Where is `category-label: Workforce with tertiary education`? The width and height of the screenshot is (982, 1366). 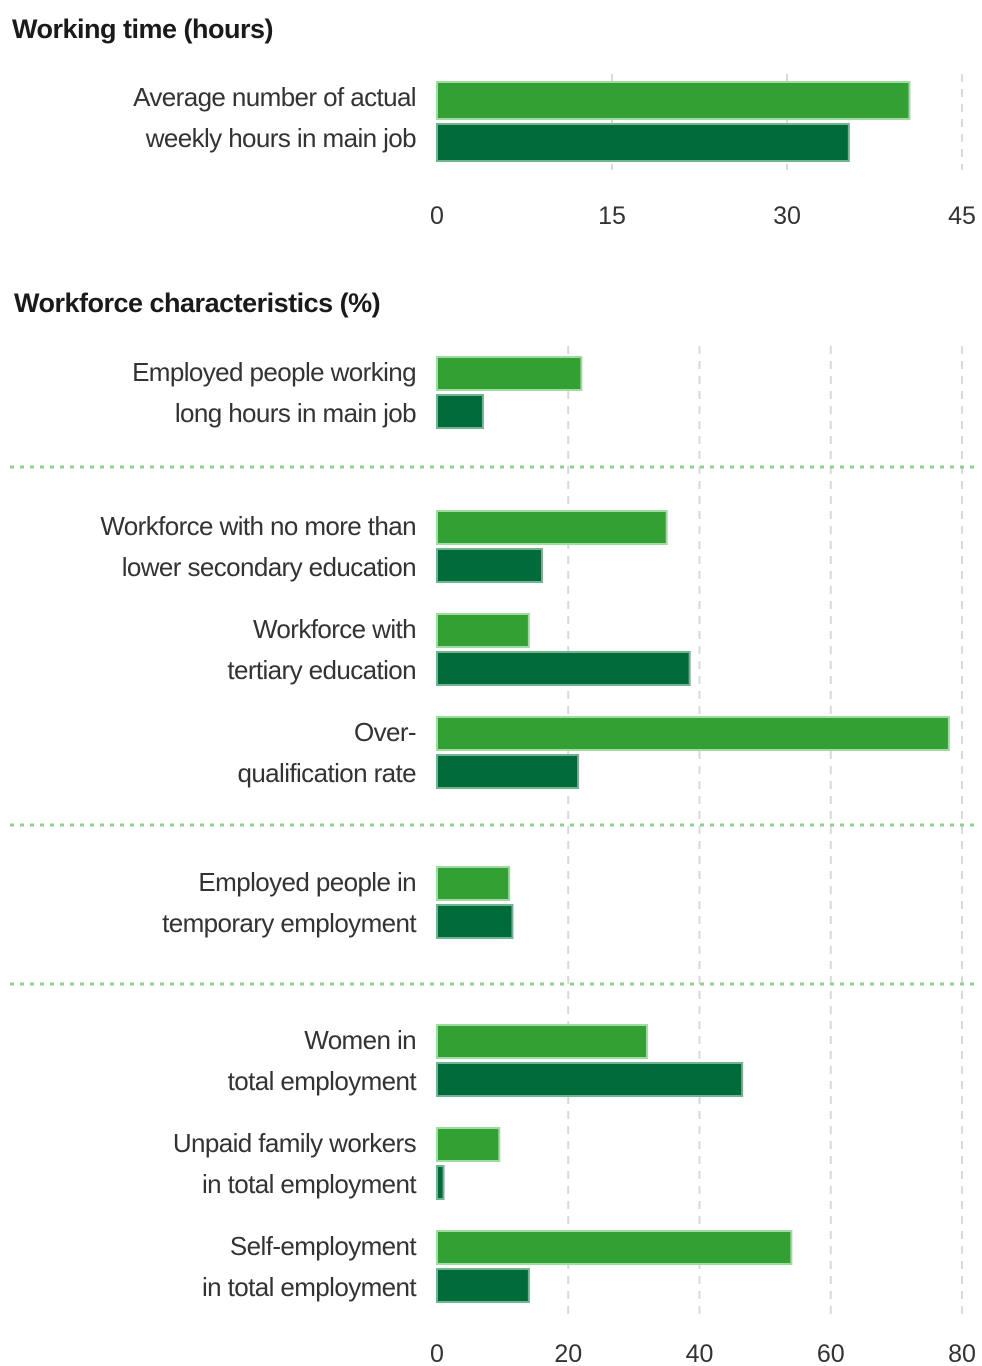
category-label: Workforce with tertiary education is located at coordinates (321, 649).